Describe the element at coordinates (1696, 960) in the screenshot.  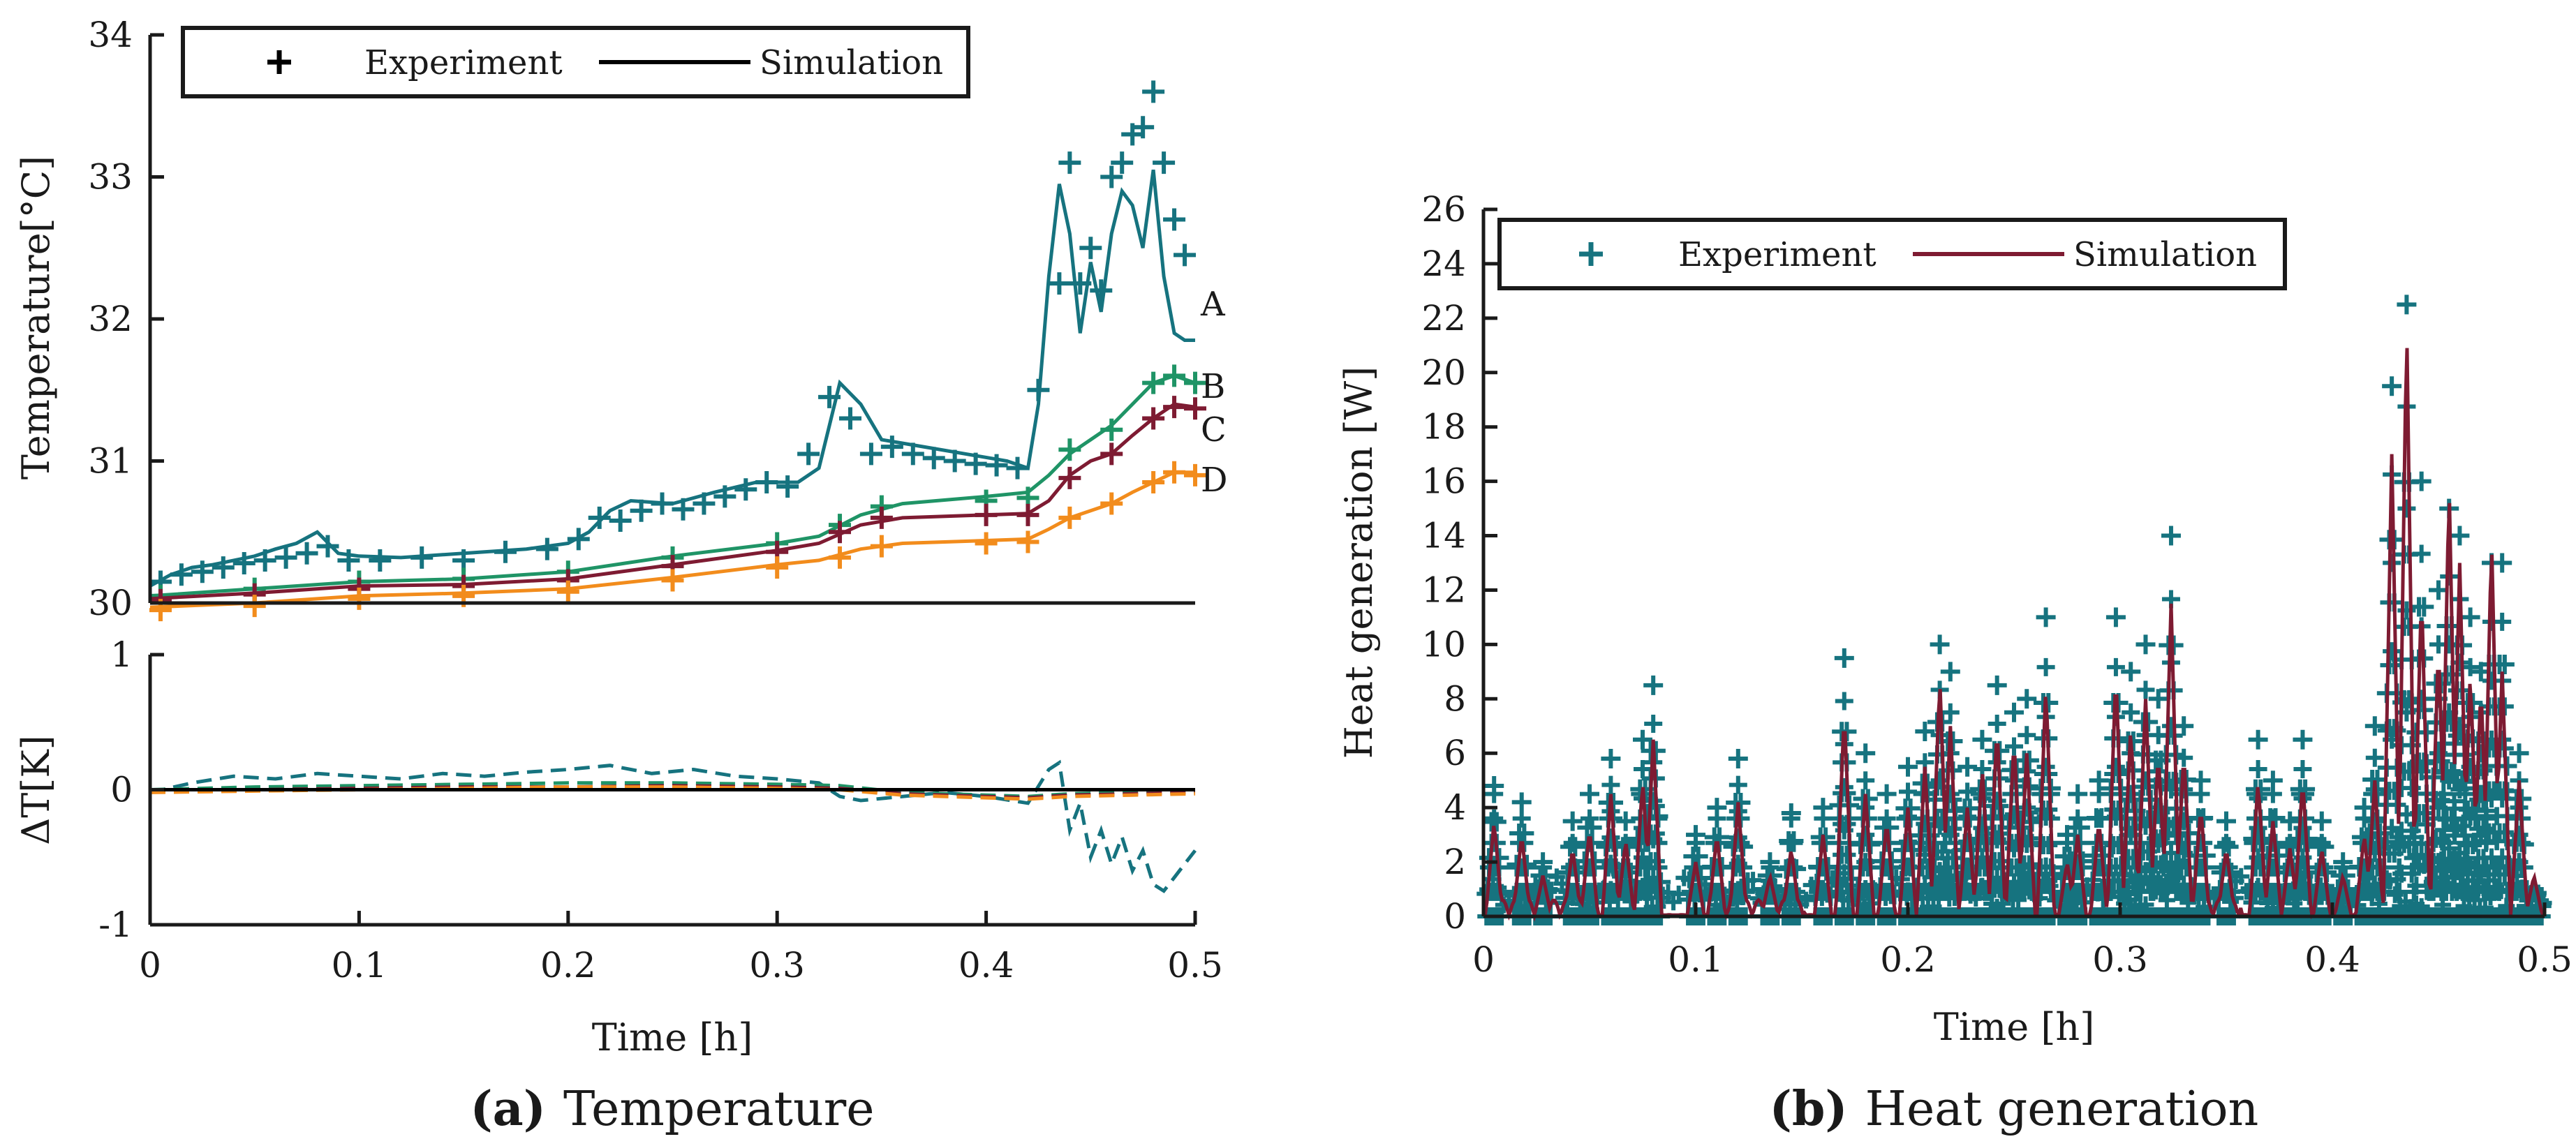
I see `heat-xtick-label: 0.1` at that location.